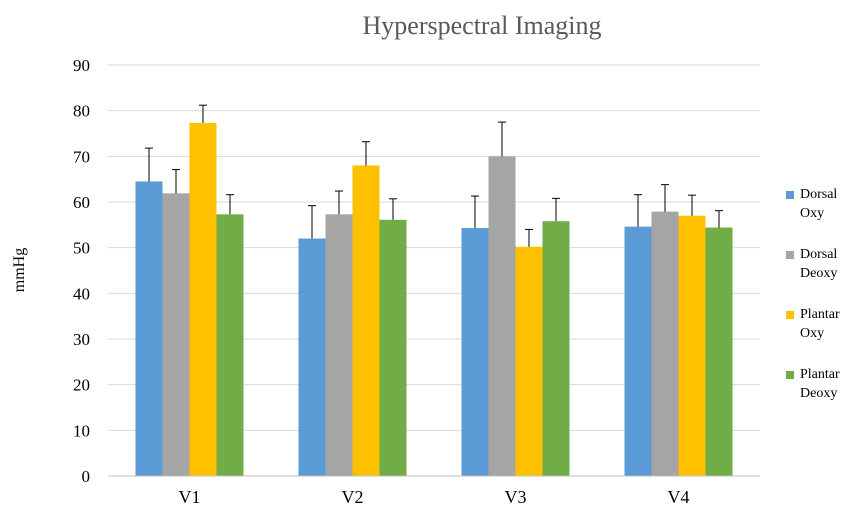 The image size is (856, 511). What do you see at coordinates (81, 271) in the screenshot?
I see `y-tick-labels: 0 10 20 30 40 50 60 70 80 90` at bounding box center [81, 271].